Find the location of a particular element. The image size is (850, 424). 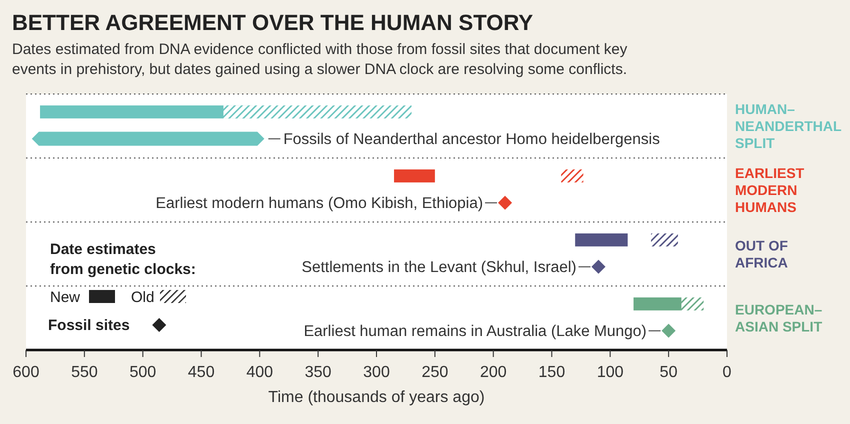

y-tick-label: EARLIEST MODERN HUMANS is located at coordinates (770, 190).